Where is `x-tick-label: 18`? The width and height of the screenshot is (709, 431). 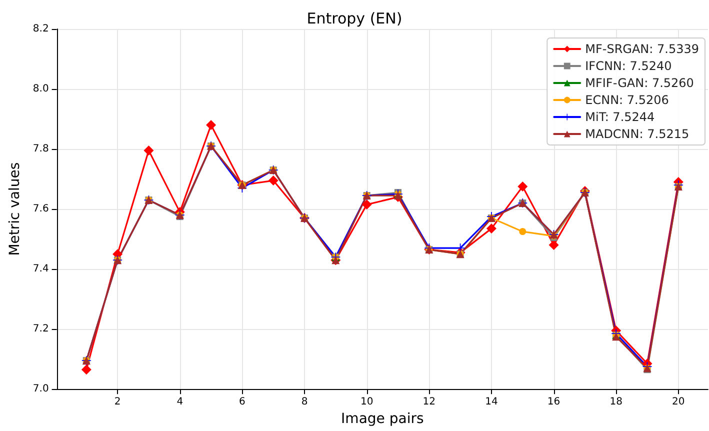
x-tick-label: 18 is located at coordinates (616, 402).